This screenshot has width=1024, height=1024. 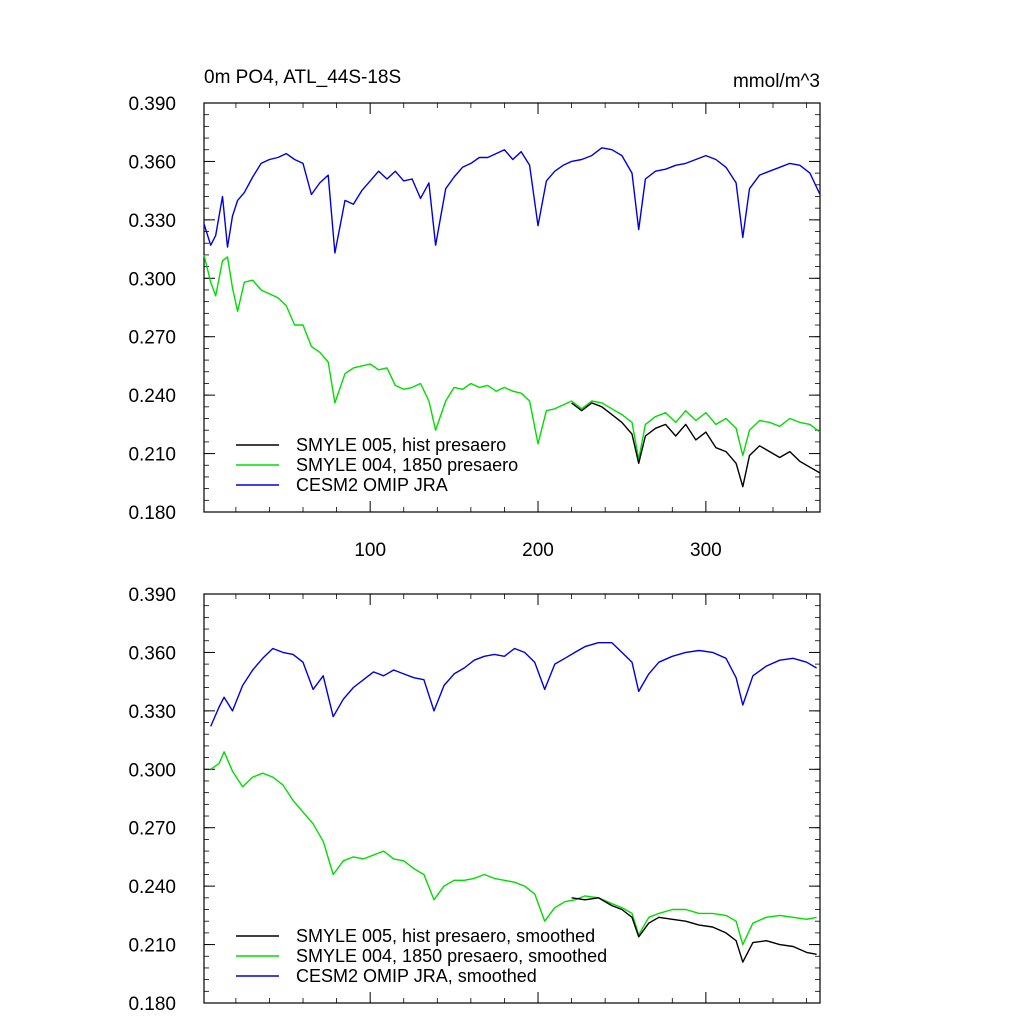 I want to click on figure-title: 0m PO4, ATL_44S-18S, so click(x=302, y=77).